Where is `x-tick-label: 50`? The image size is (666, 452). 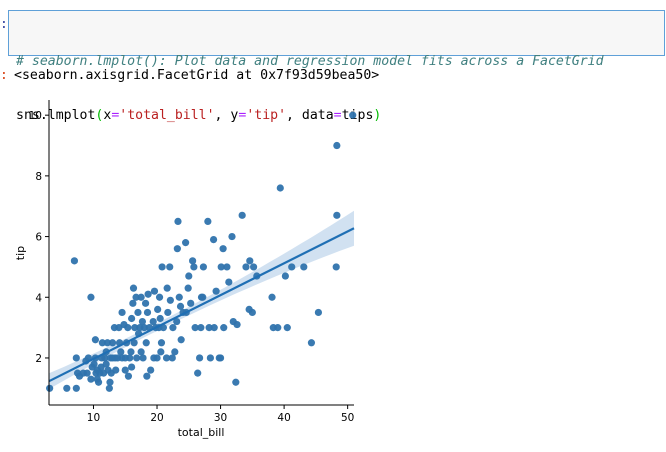 x-tick-label: 50 is located at coordinates (347, 418).